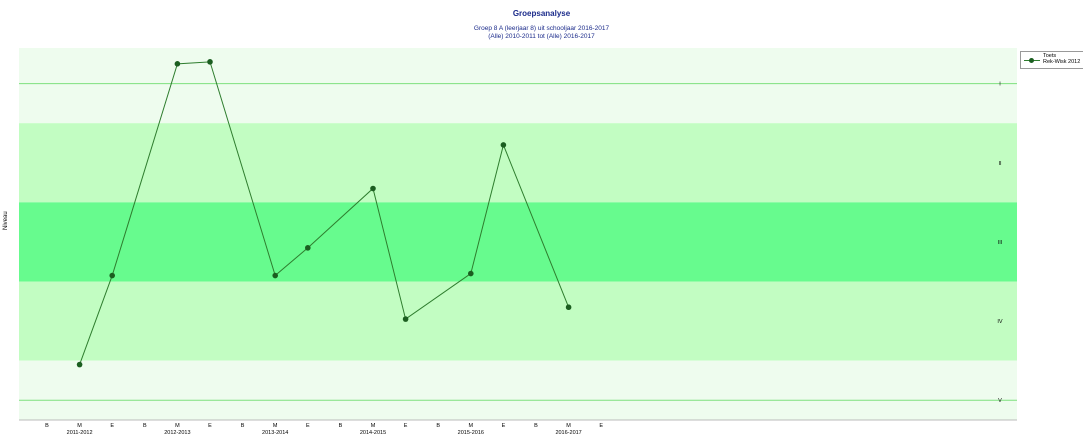 This screenshot has width=1083, height=437. I want to click on x-year-label: 2016-2017, so click(568, 433).